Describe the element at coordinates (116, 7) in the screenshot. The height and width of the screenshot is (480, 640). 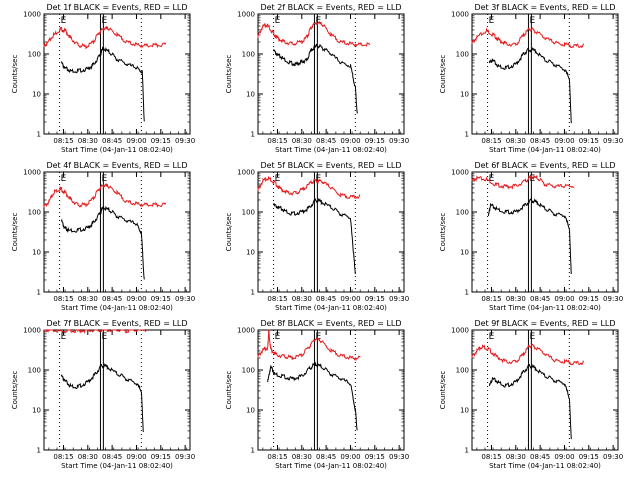
I see `plot-title: Det 1f BLACK = Events, RED = LLD` at that location.